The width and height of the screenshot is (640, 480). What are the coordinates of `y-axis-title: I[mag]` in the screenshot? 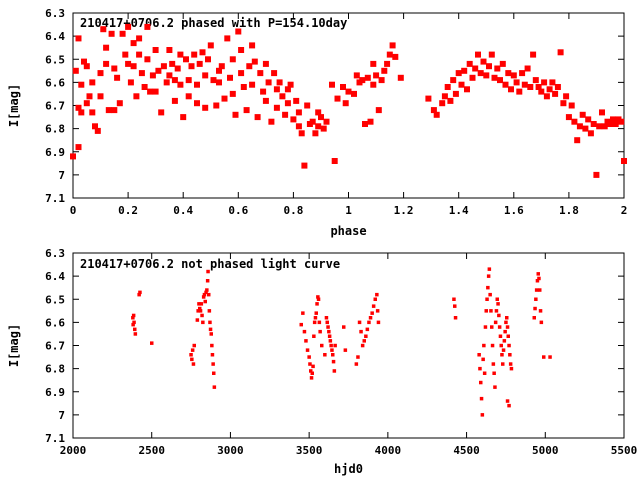 It's located at (14, 105).